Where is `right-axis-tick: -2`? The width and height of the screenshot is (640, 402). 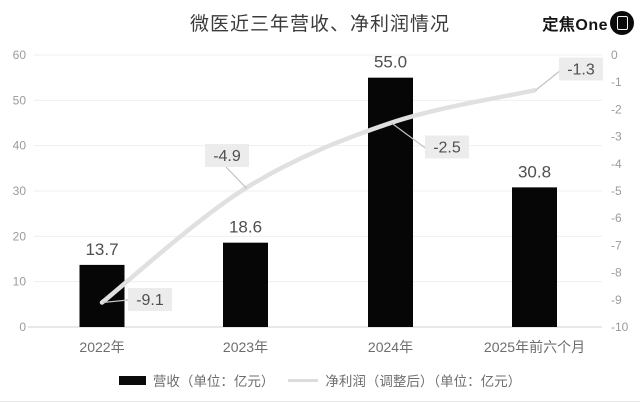
right-axis-tick: -2 is located at coordinates (616, 109).